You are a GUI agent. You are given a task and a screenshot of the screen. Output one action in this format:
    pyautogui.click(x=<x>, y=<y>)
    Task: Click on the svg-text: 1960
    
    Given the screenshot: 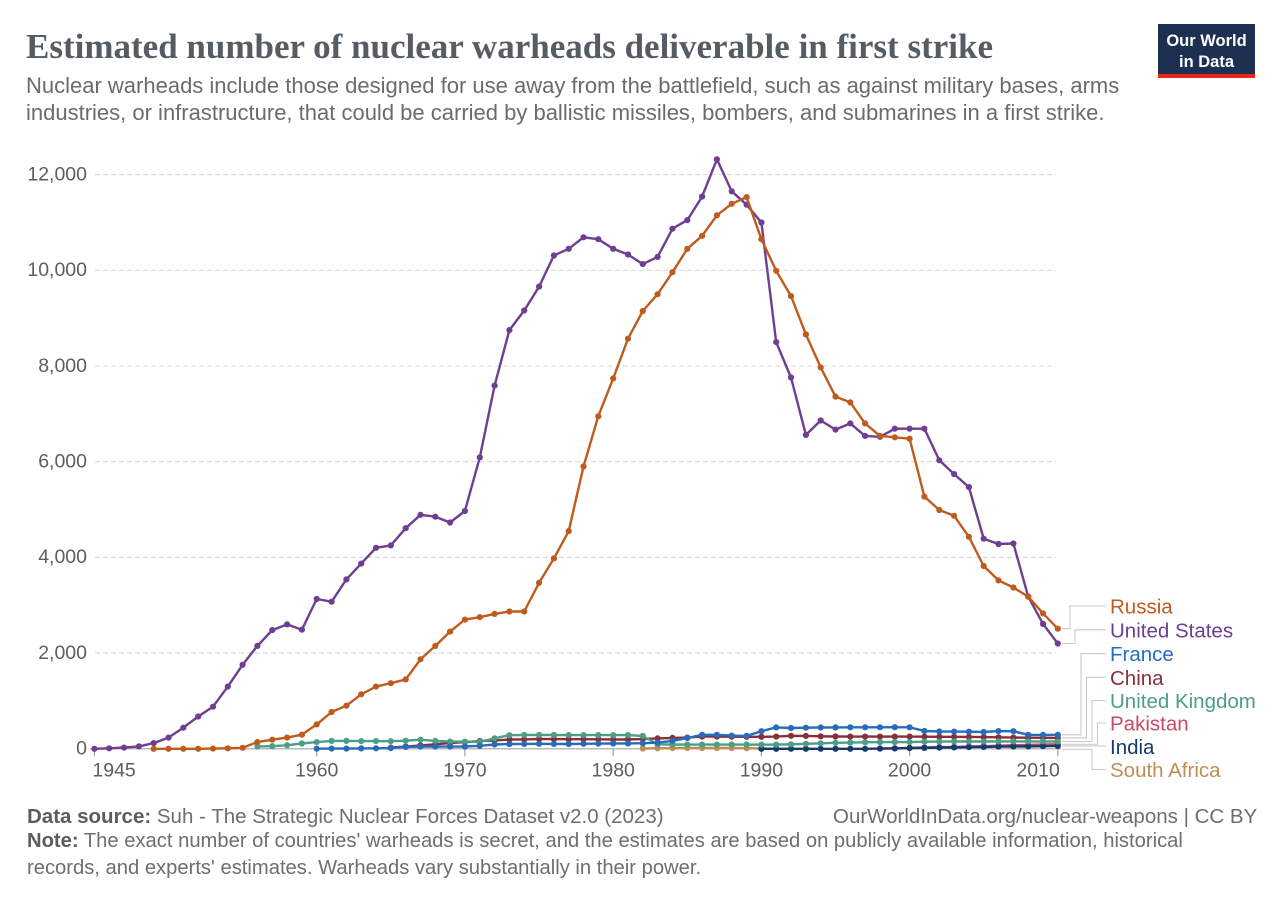 What is the action you would take?
    pyautogui.click(x=317, y=770)
    